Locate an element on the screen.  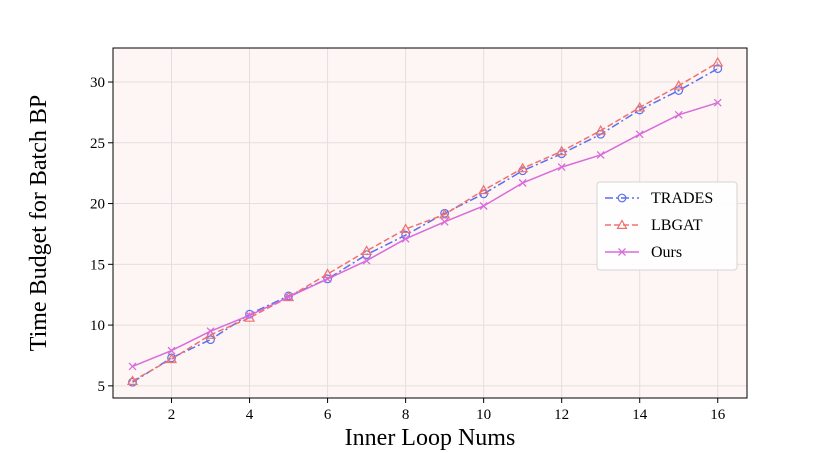
x-tick-label: 14 is located at coordinates (640, 415).